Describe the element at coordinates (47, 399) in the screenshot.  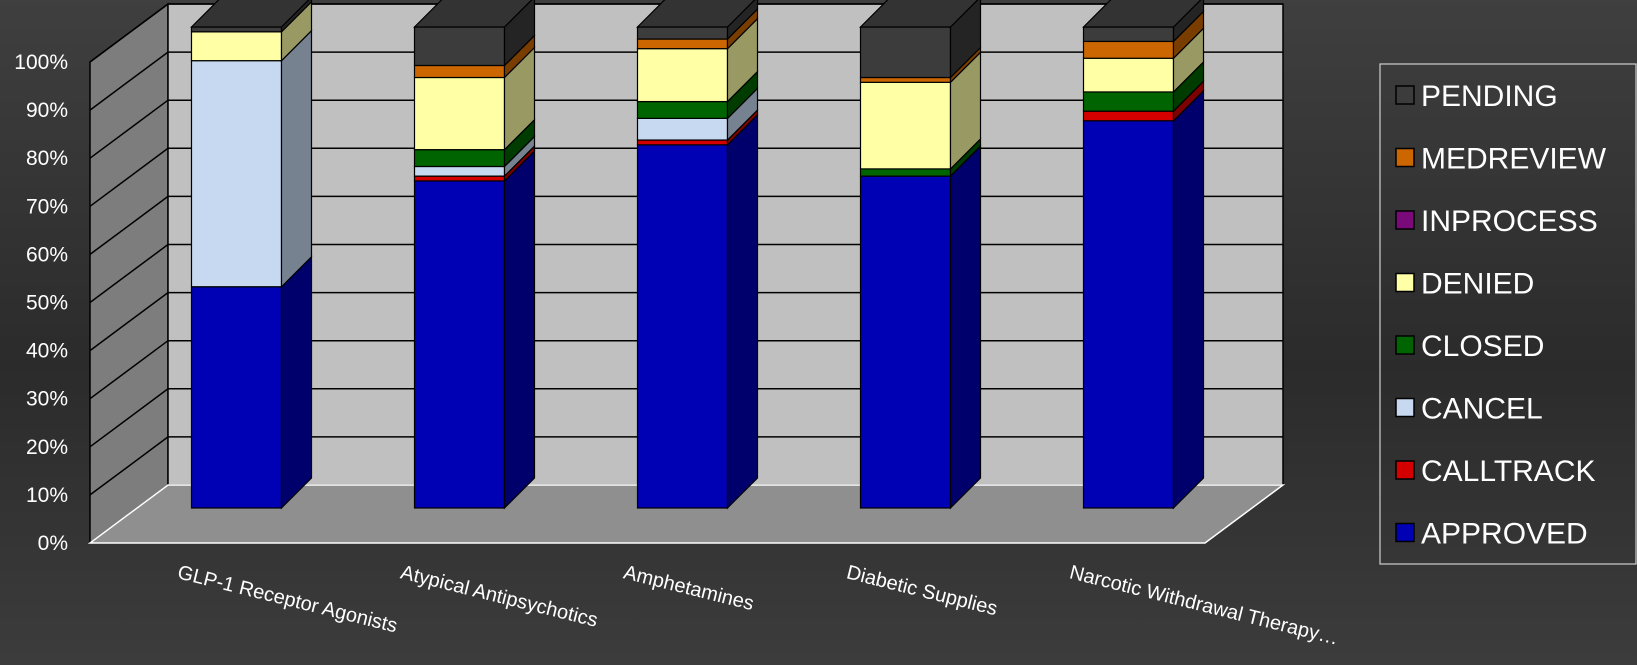
I see `y-tick-label: 30%` at that location.